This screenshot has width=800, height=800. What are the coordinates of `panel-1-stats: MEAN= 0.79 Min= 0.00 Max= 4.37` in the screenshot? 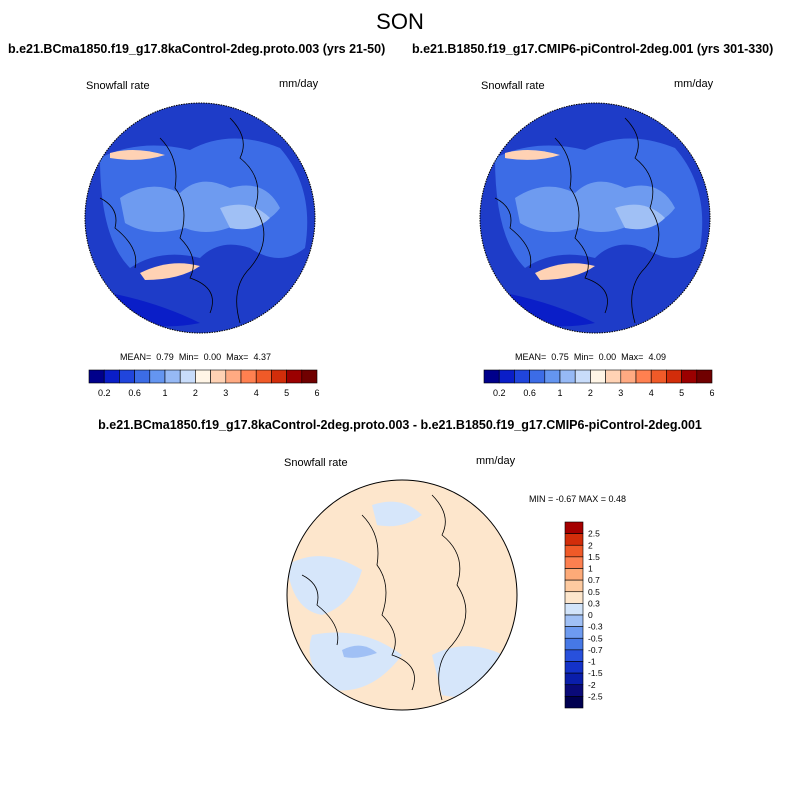 It's located at (195, 357).